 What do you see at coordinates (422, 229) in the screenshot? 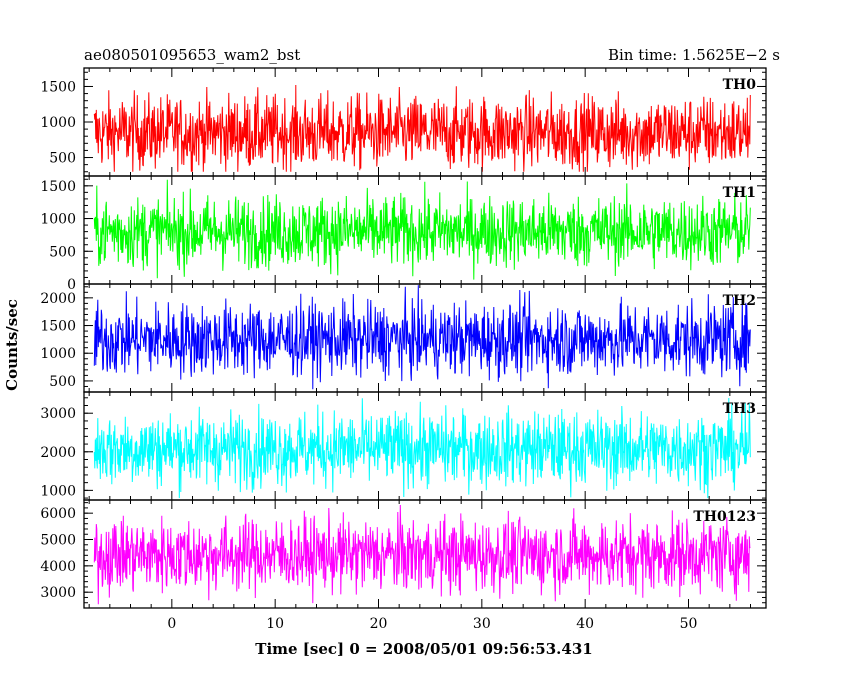
I see `series-th1` at bounding box center [422, 229].